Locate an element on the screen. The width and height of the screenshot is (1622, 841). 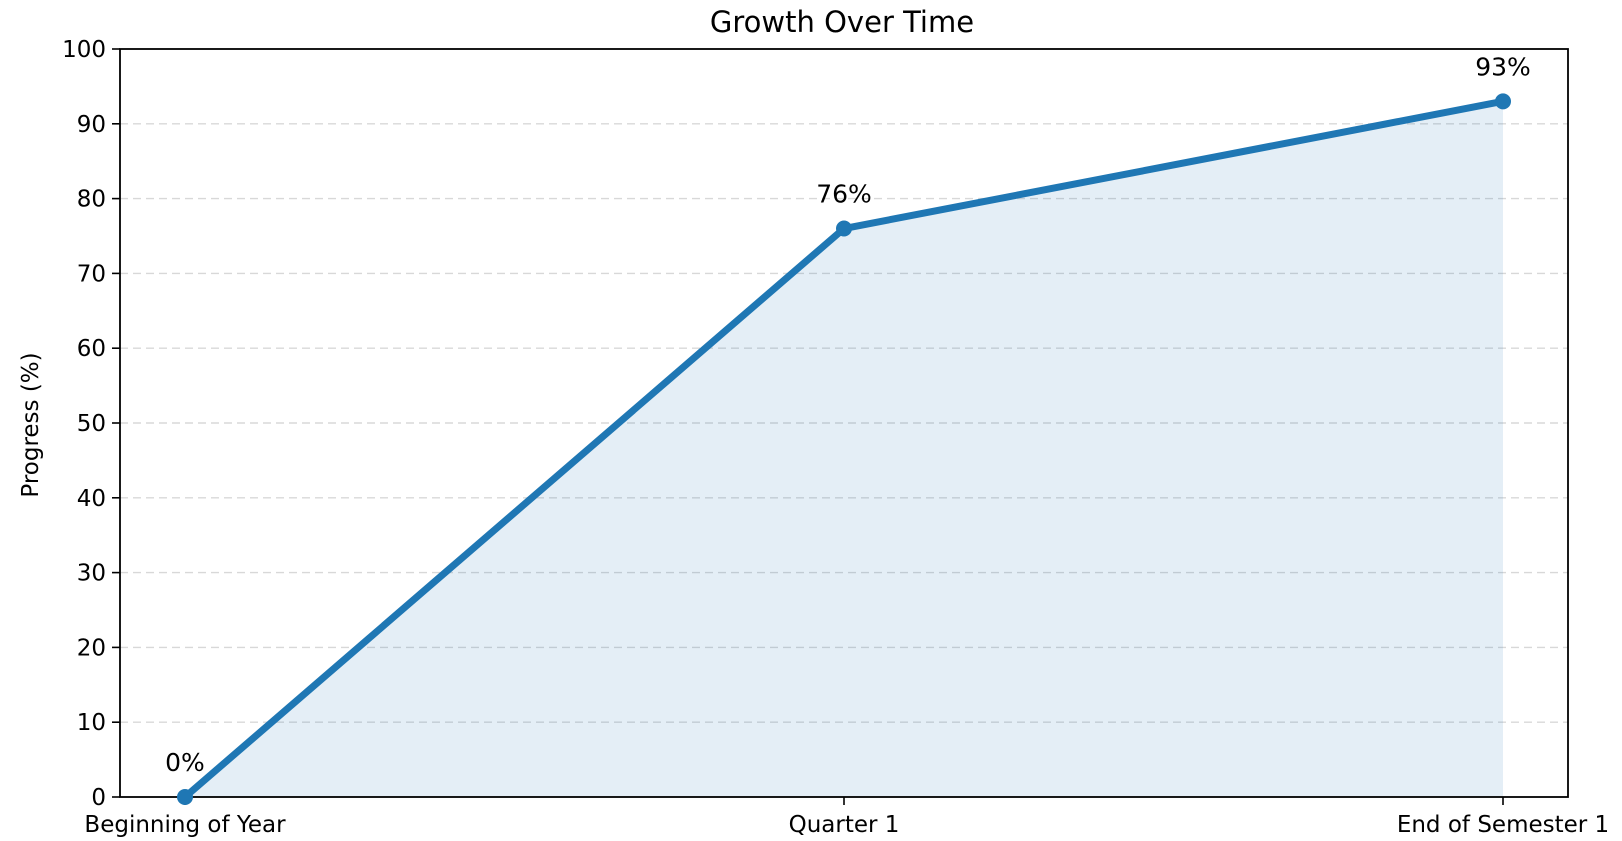
y-tick-label: 50 is located at coordinates (91, 424).